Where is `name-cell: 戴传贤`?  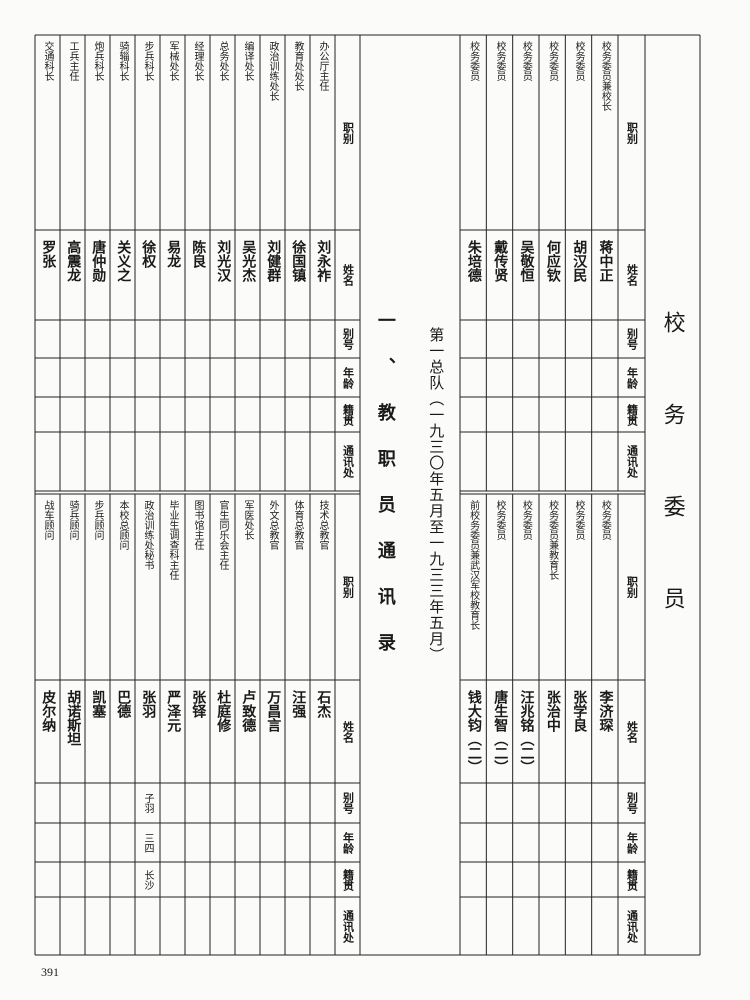 name-cell: 戴传贤 is located at coordinates (499, 275).